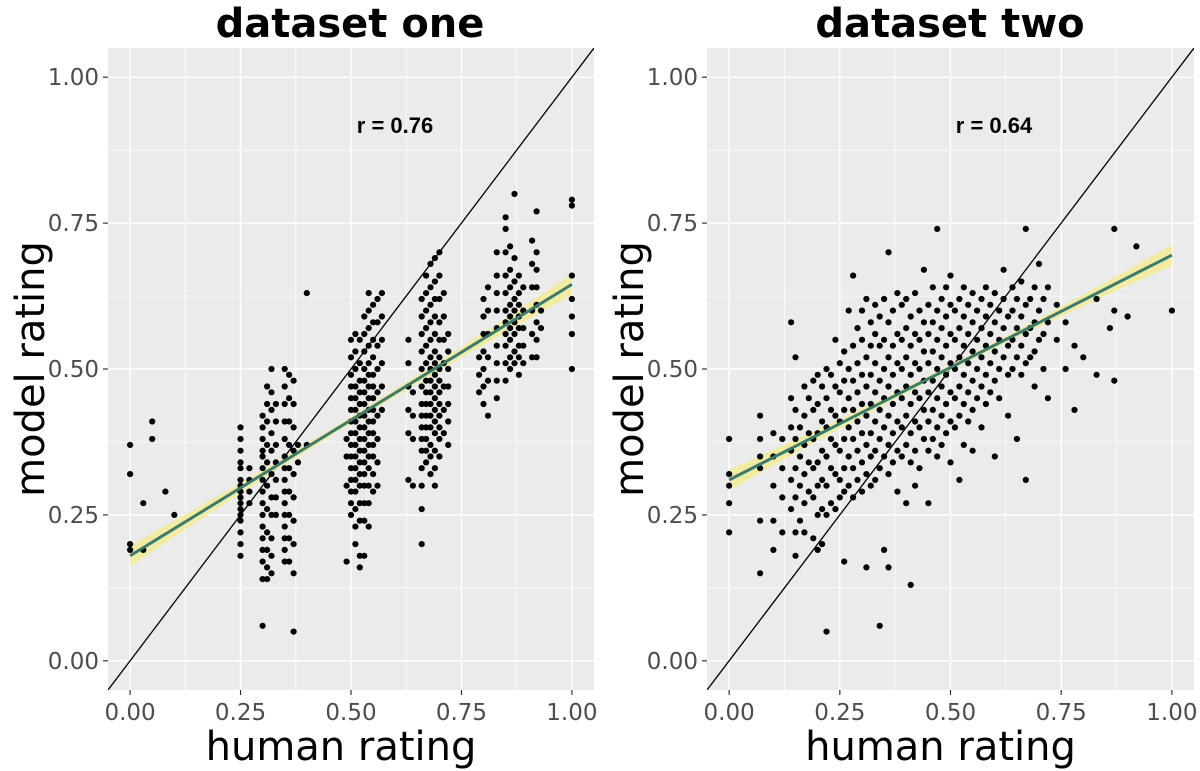 This screenshot has height=771, width=1200. I want to click on correlation-annotation: r = 0.76, so click(395, 125).